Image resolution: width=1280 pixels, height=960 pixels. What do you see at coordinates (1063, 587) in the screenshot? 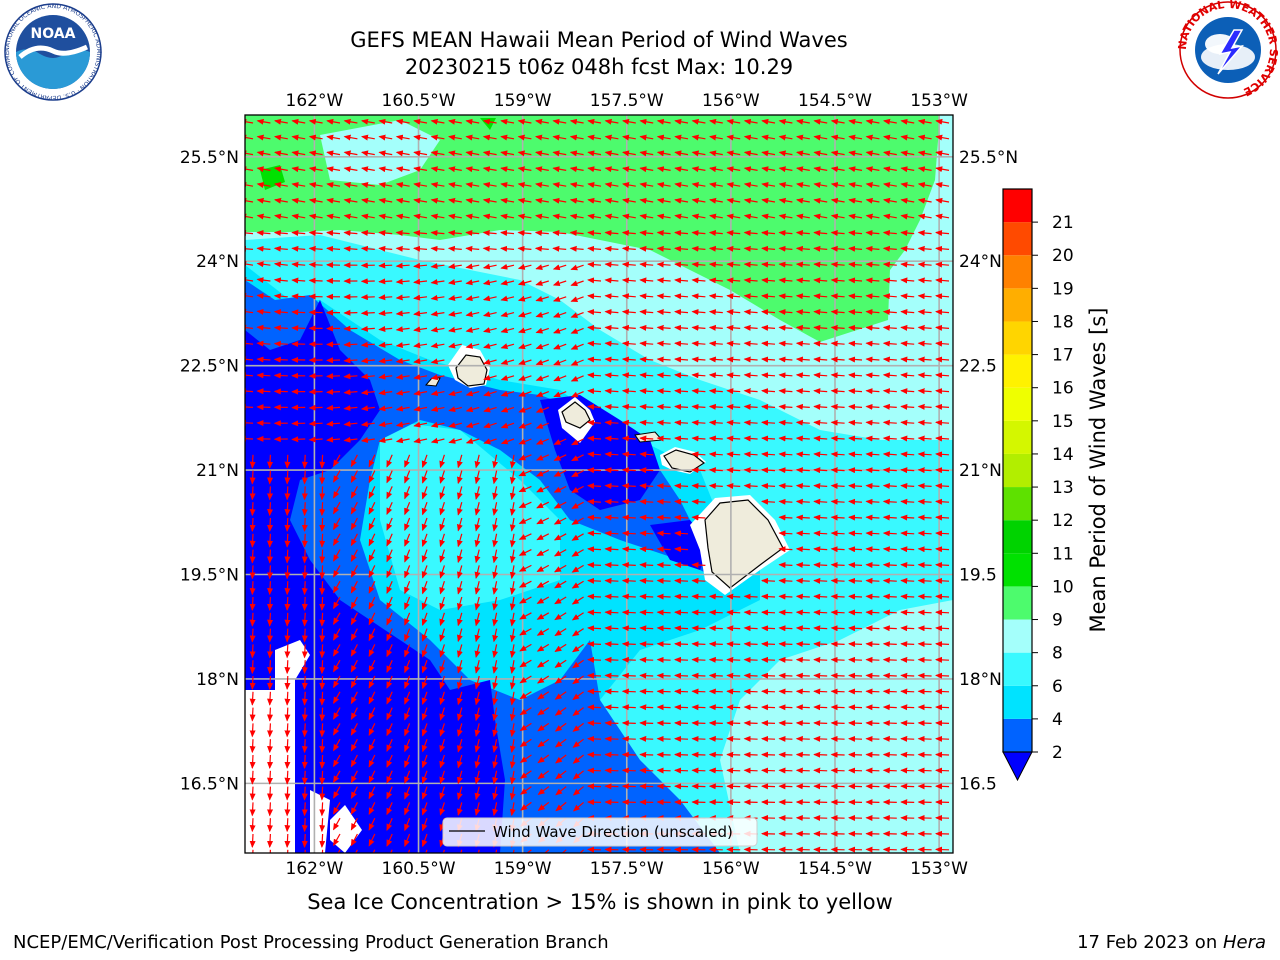
I see `colorbar-tick-label: 10` at bounding box center [1063, 587].